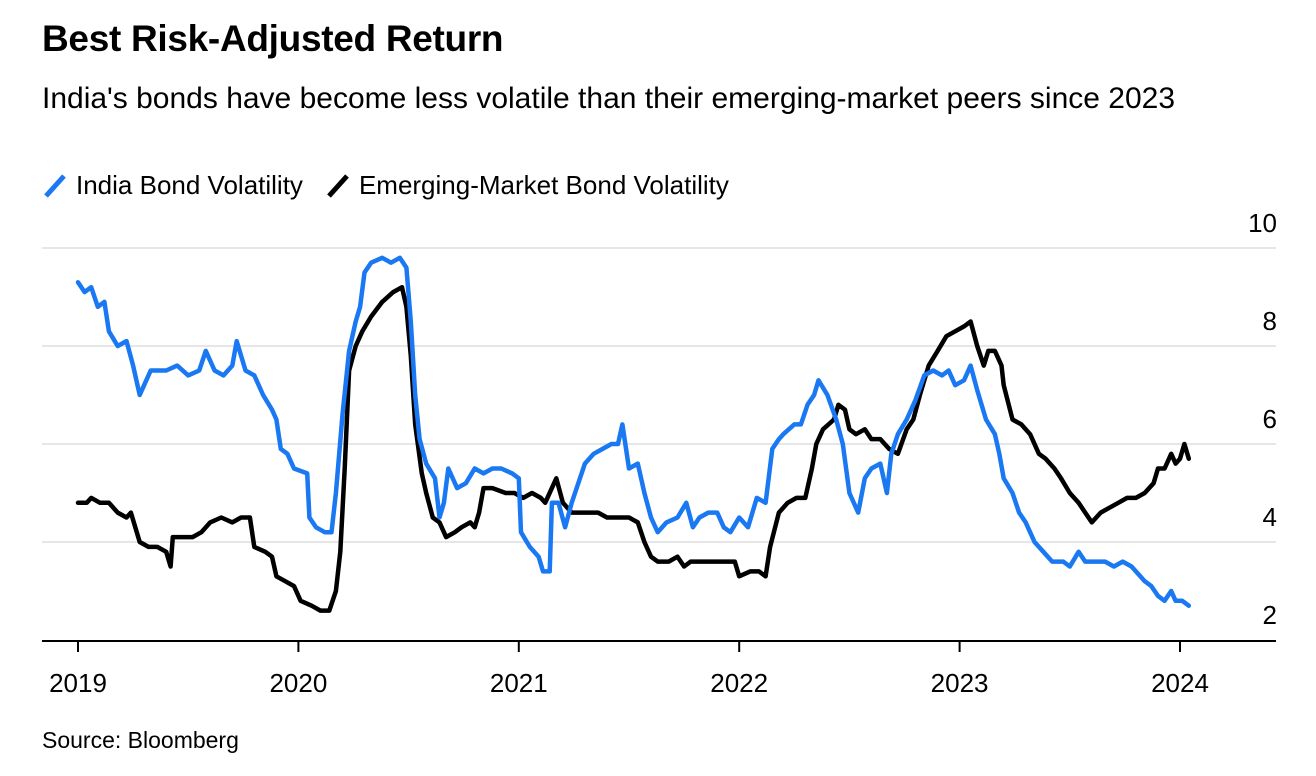 The image size is (1316, 776). What do you see at coordinates (739, 683) in the screenshot?
I see `x-tick-label-2022: 2022` at bounding box center [739, 683].